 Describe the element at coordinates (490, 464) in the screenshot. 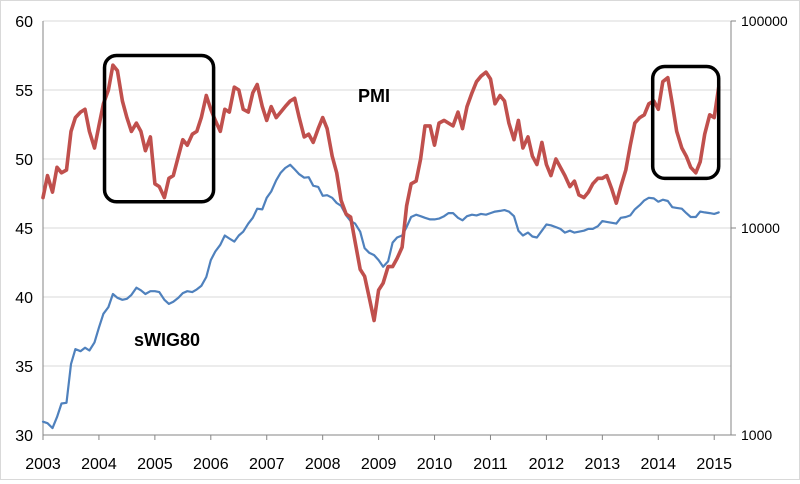

I see `x-tick-label-2011: 2011` at that location.